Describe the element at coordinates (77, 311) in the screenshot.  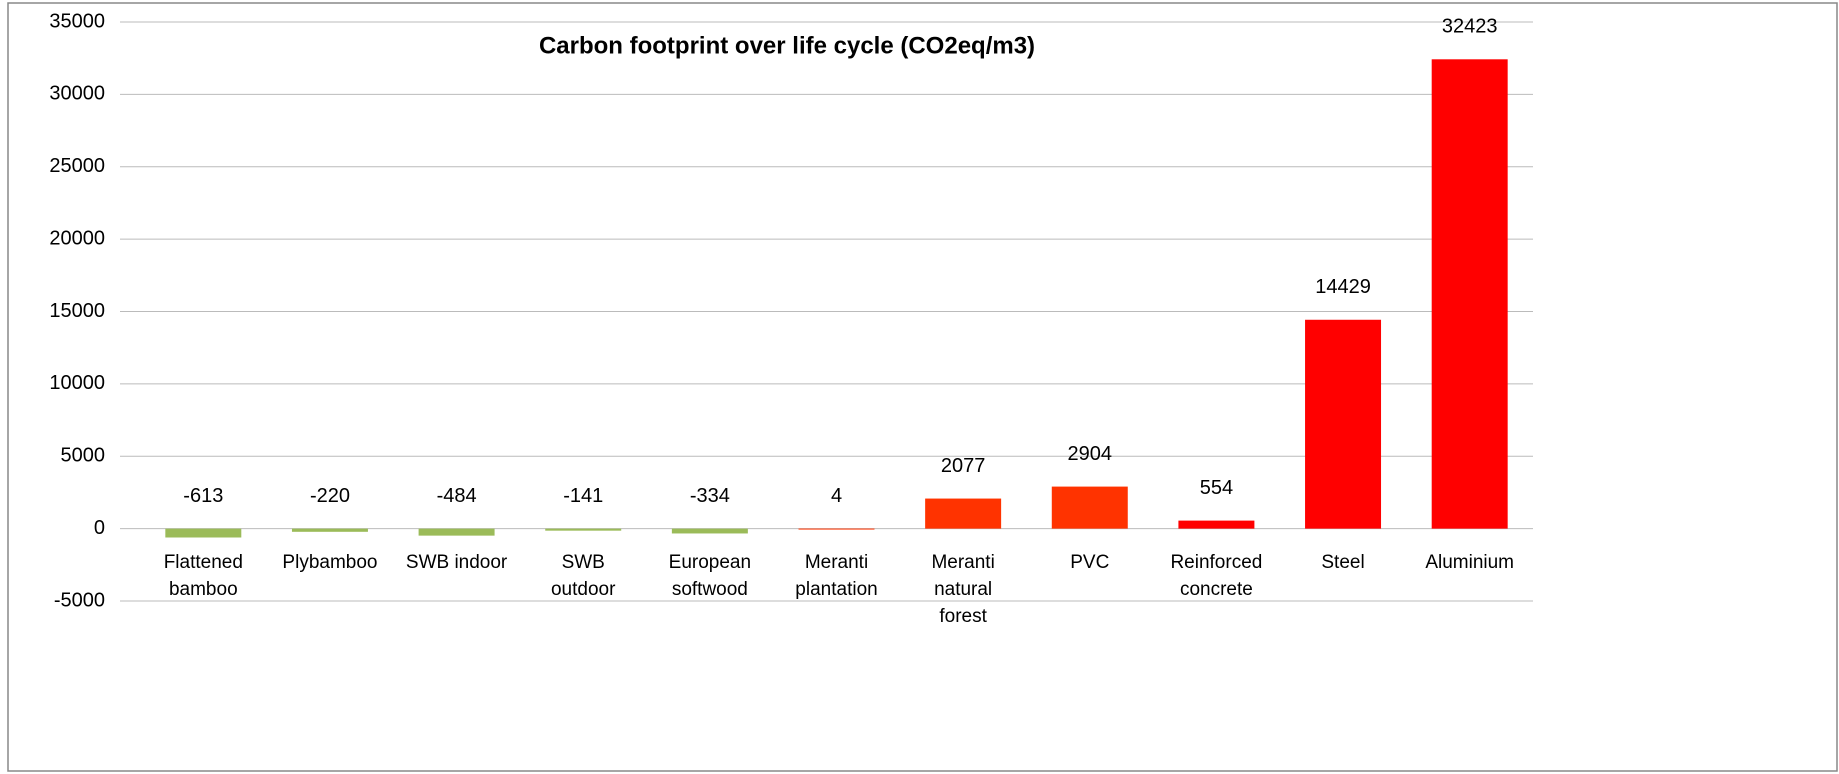
I see `y-tick-label: 15000` at that location.